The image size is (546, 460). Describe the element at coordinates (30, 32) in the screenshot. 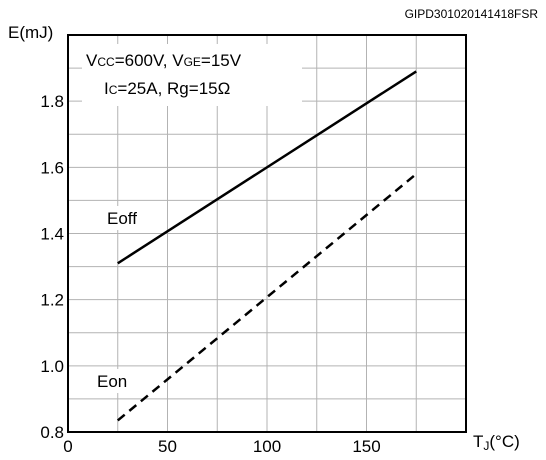

I see `y-axis-label: E(mJ)` at that location.